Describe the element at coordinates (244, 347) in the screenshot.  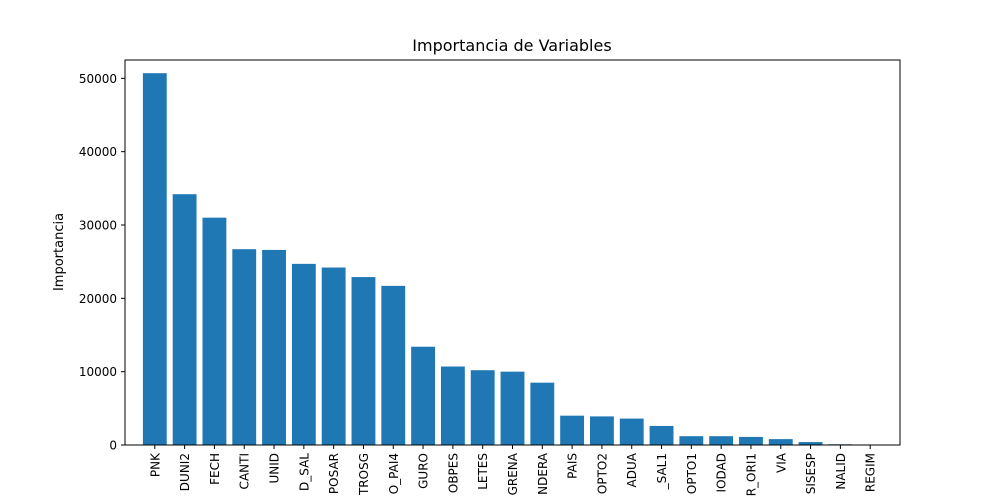
I see `bar-canti` at that location.